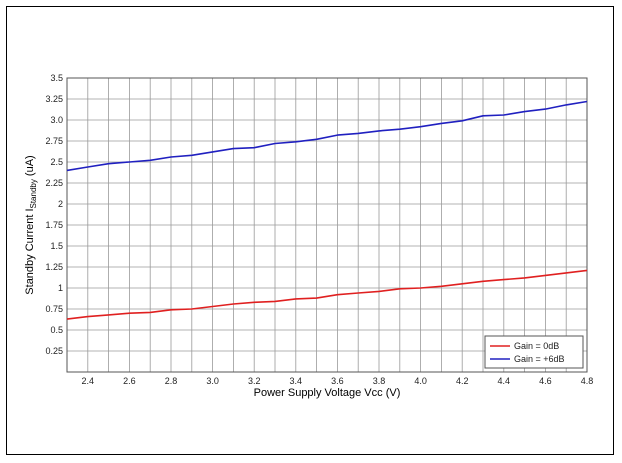 The height and width of the screenshot is (463, 622). I want to click on x-tick-label: 2.8, so click(171, 381).